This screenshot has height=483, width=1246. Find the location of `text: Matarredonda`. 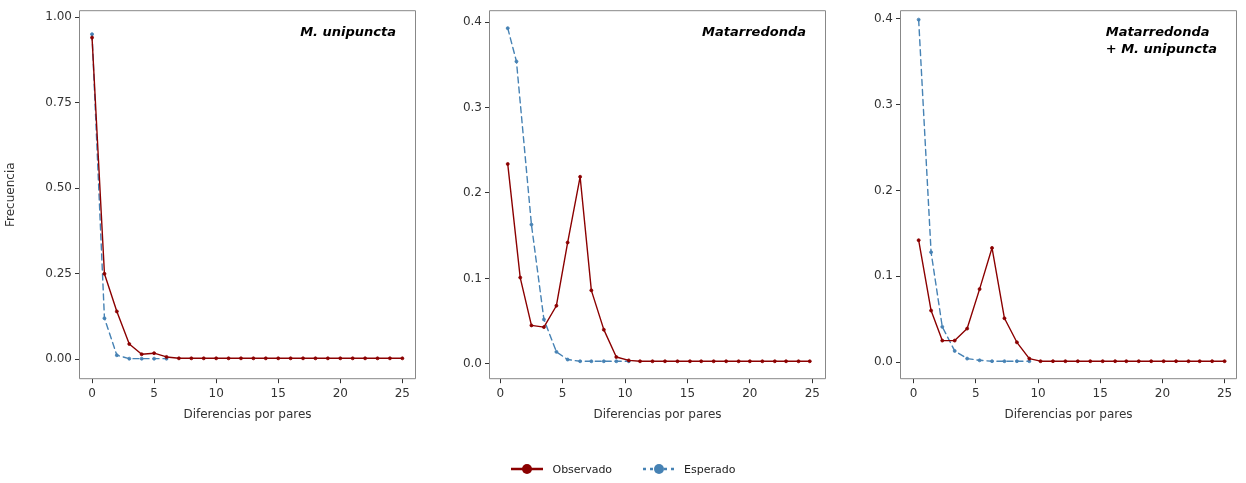

text: Matarredonda is located at coordinates (754, 32).